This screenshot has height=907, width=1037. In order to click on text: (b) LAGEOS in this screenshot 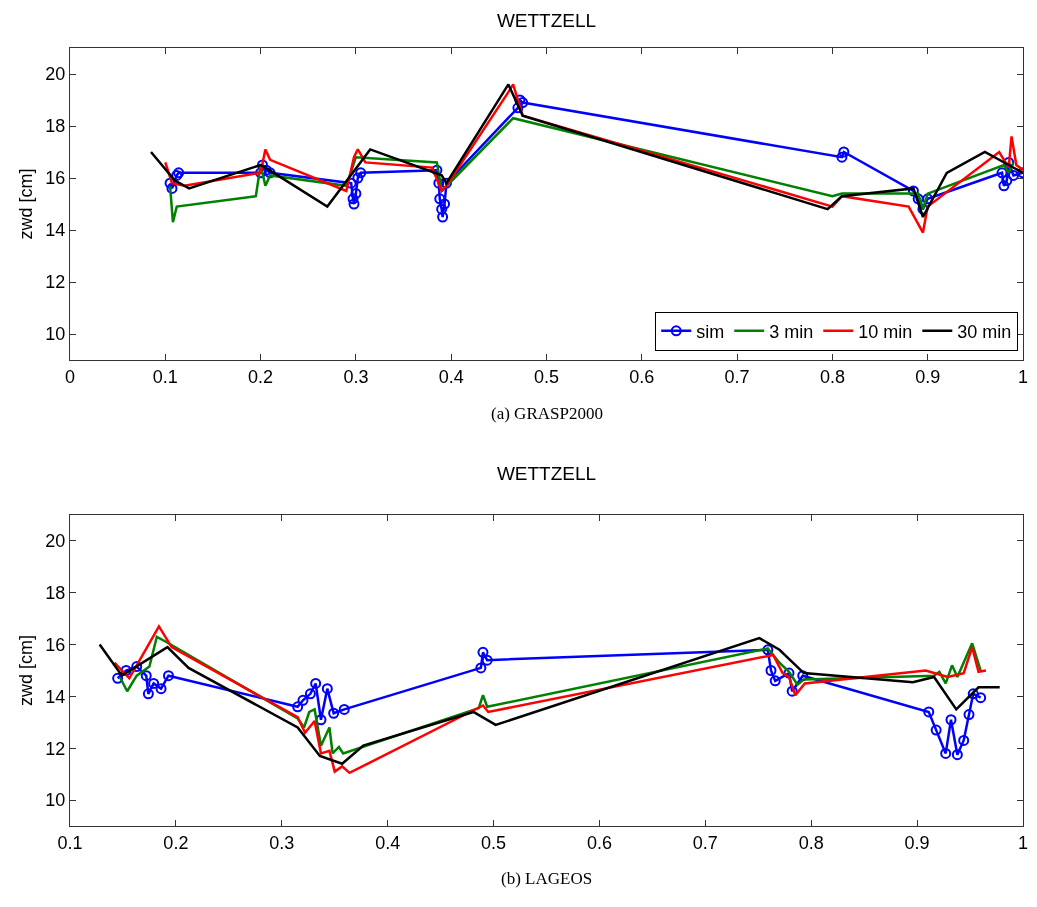, I will do `click(547, 878)`.